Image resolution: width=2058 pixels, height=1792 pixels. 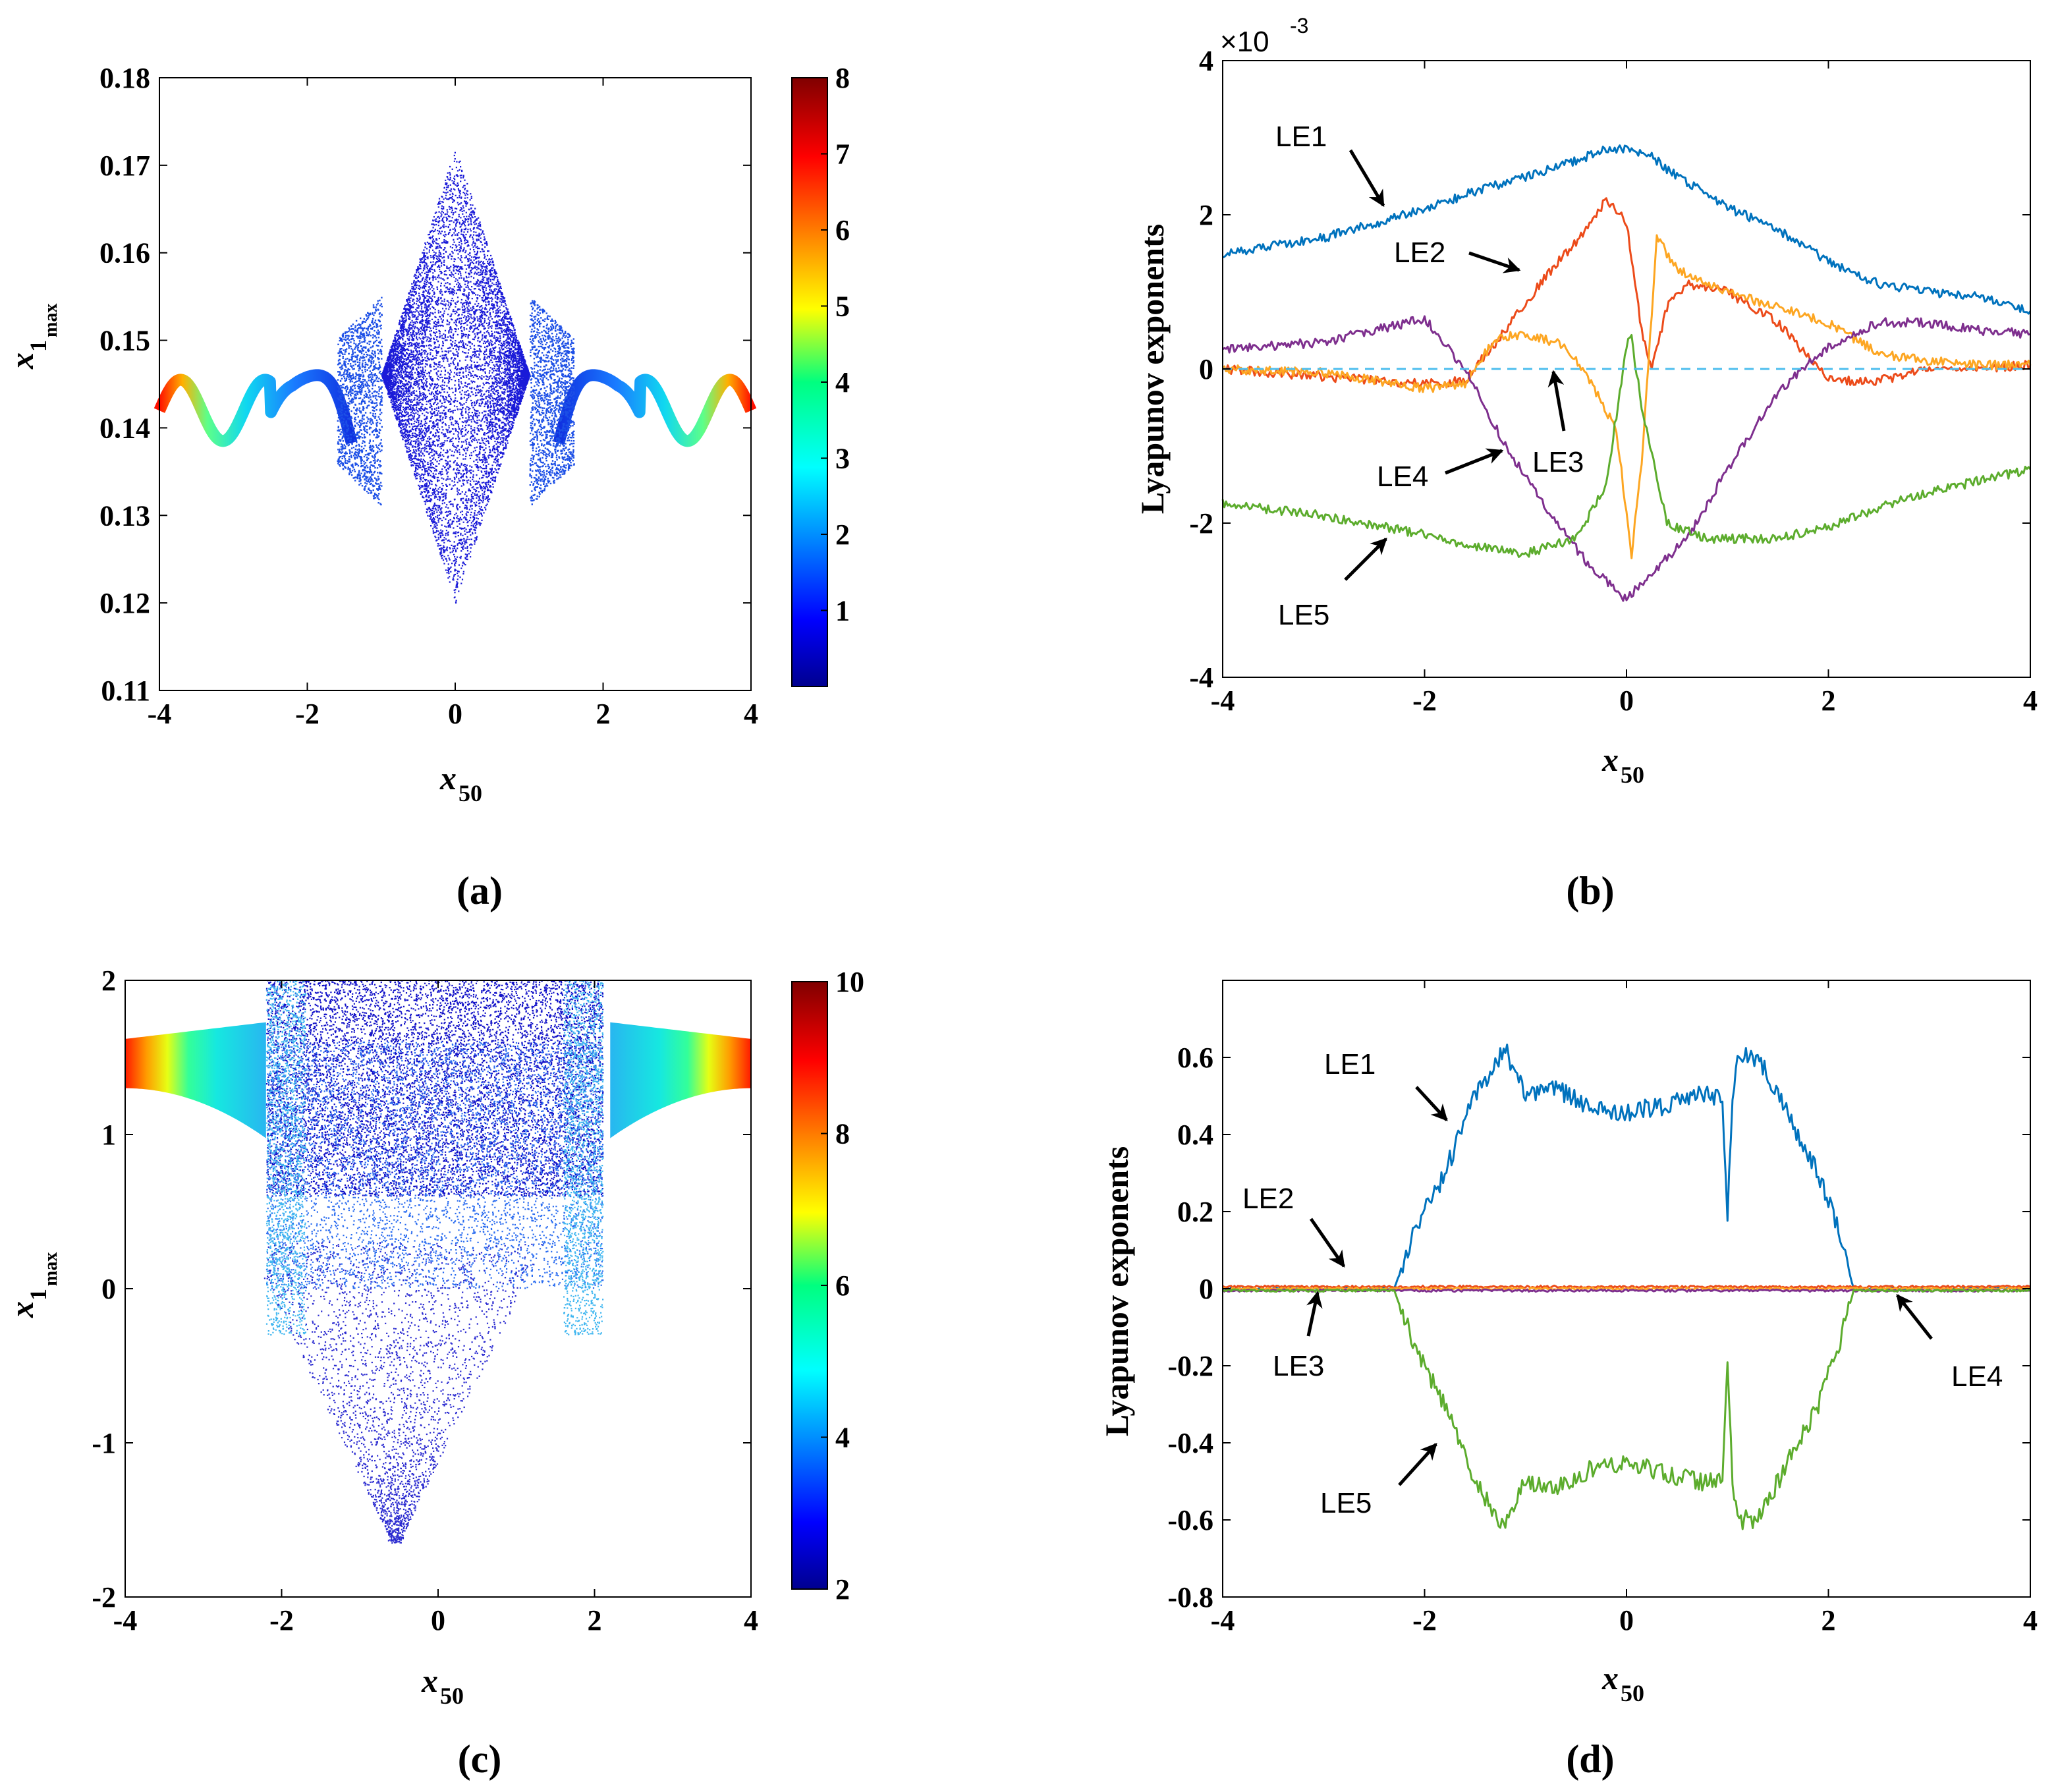 I want to click on panel-c-xlabel: x 50, so click(x=442, y=1685).